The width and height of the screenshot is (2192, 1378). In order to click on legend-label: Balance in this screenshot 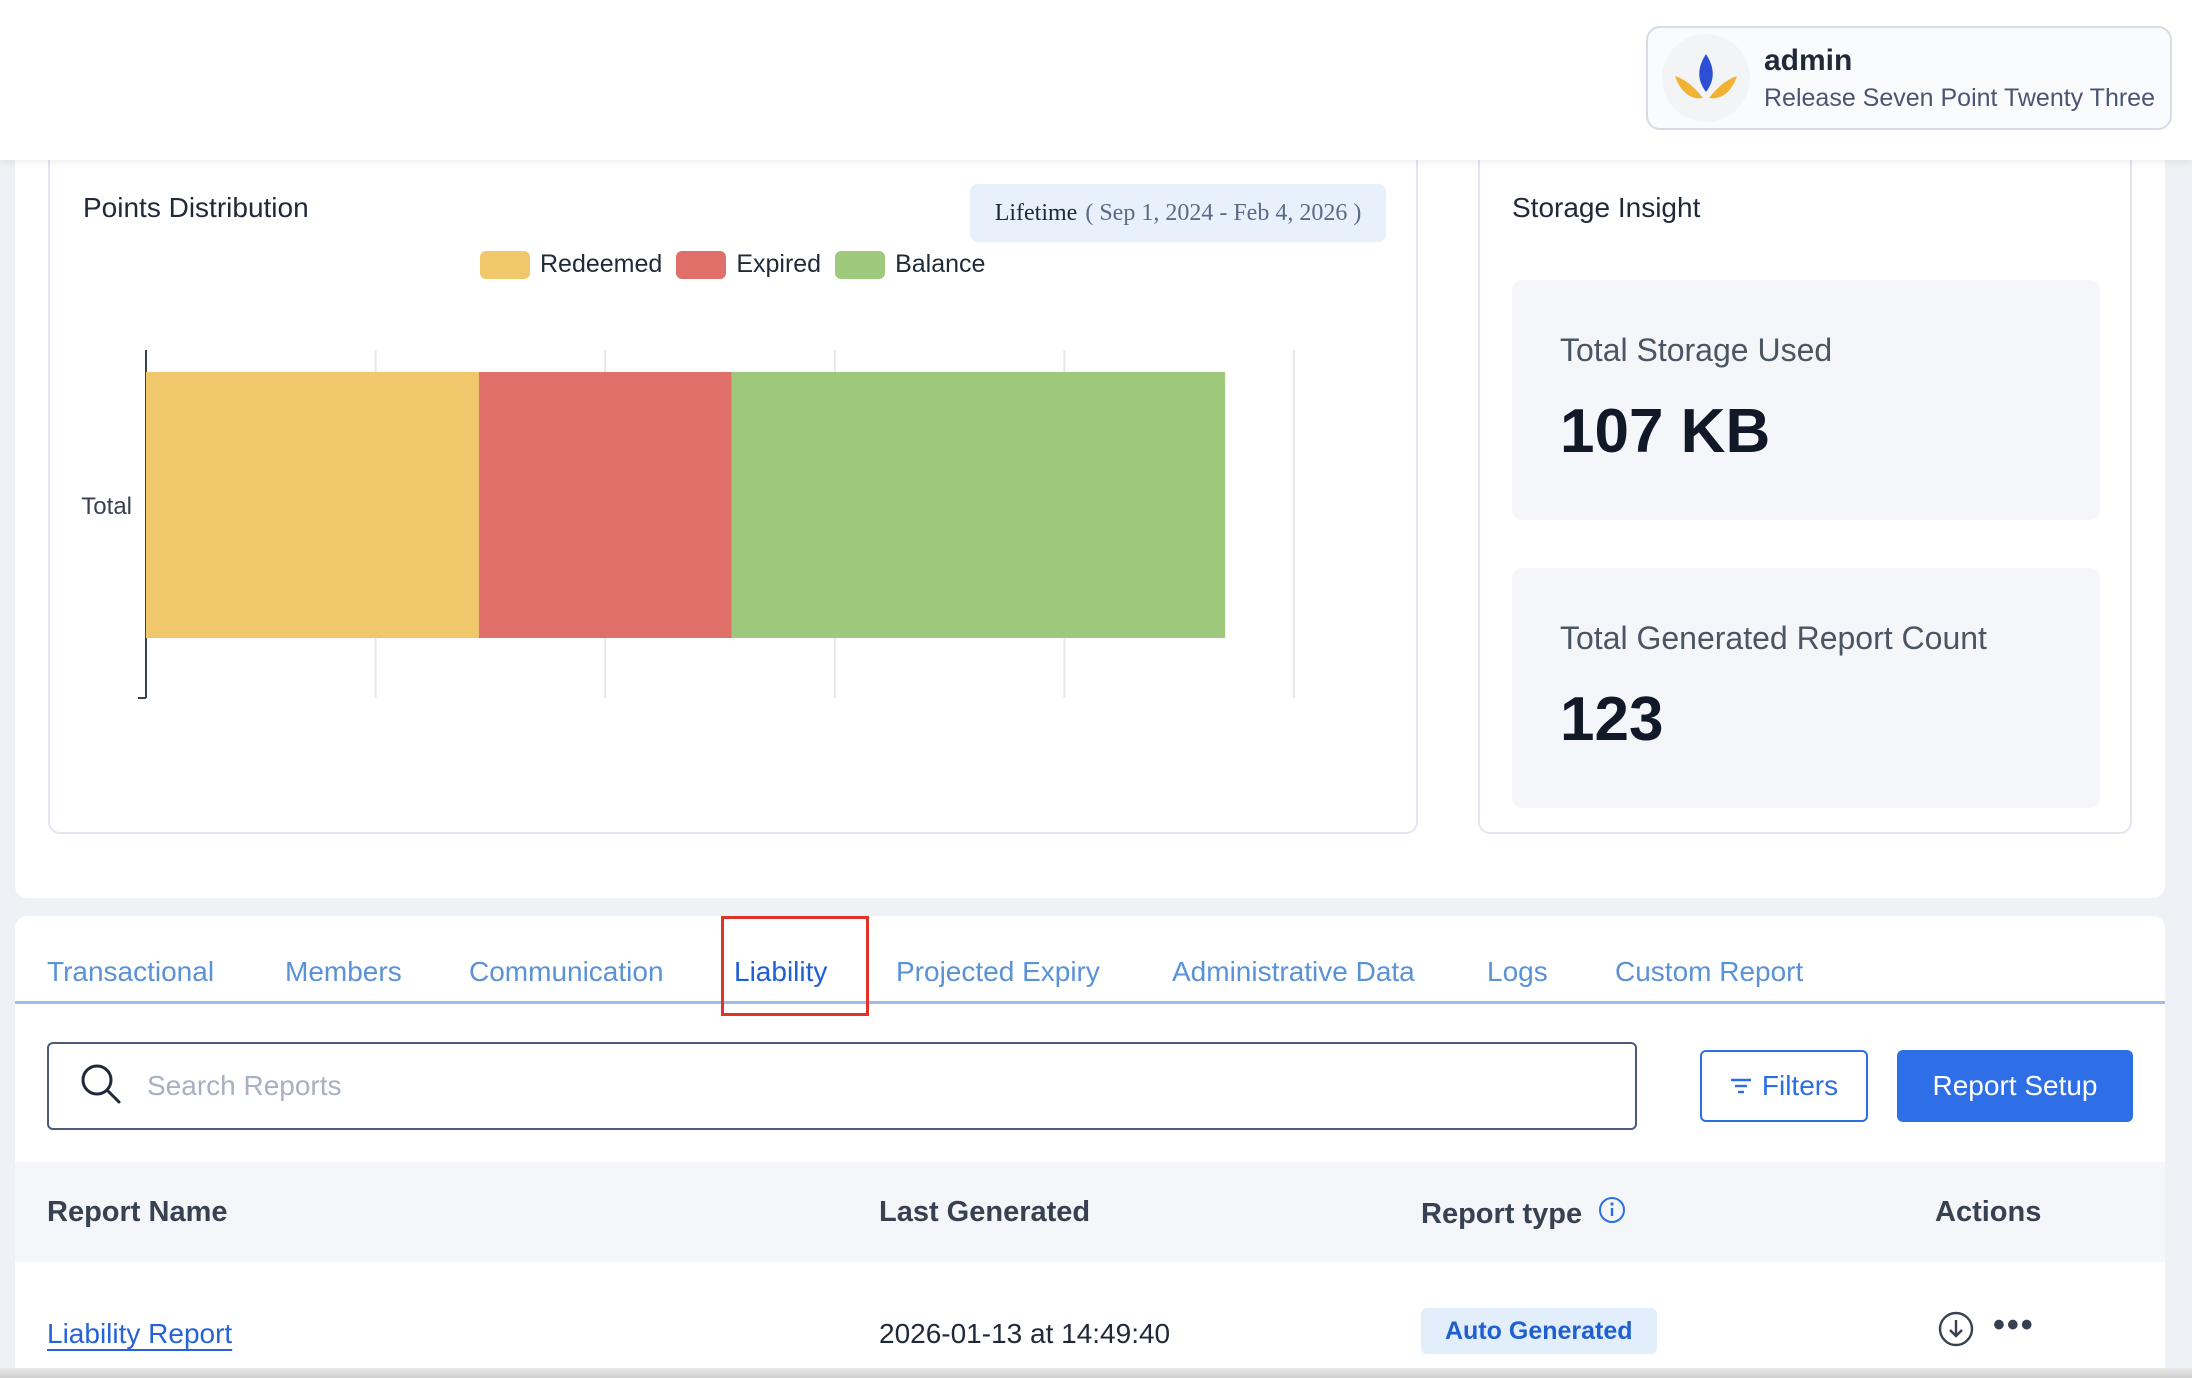, I will do `click(940, 264)`.